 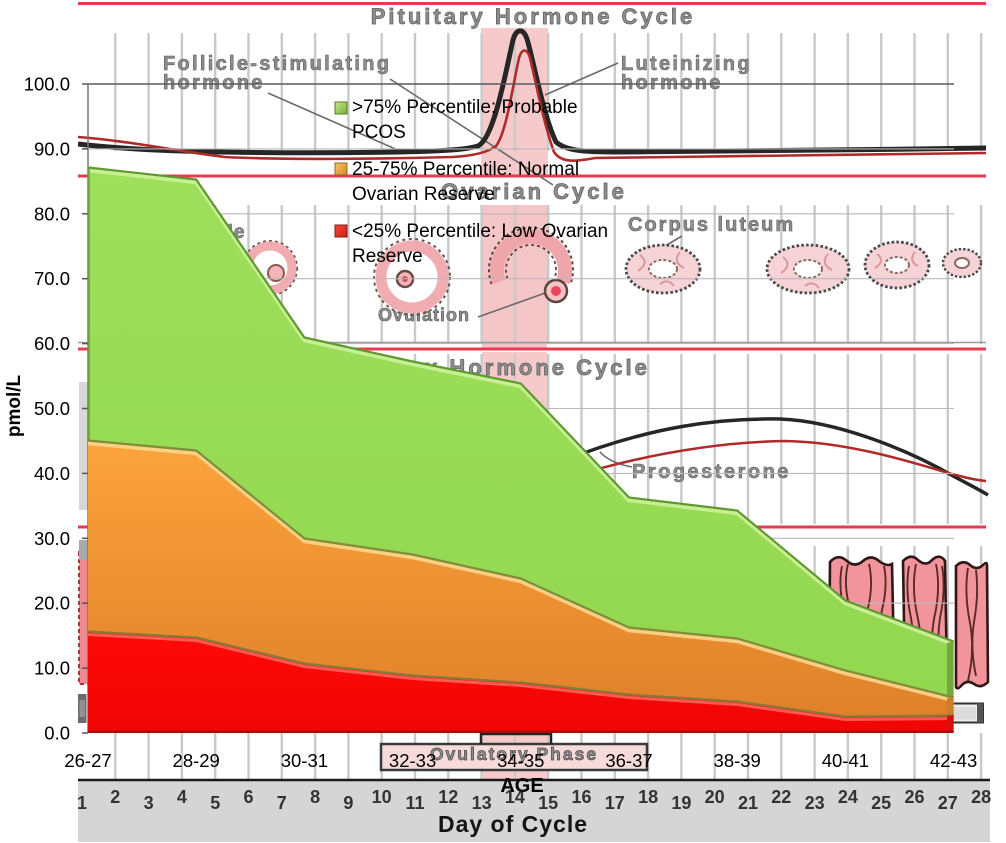 What do you see at coordinates (387, 256) in the screenshot?
I see `svg-text: Reserve` at bounding box center [387, 256].